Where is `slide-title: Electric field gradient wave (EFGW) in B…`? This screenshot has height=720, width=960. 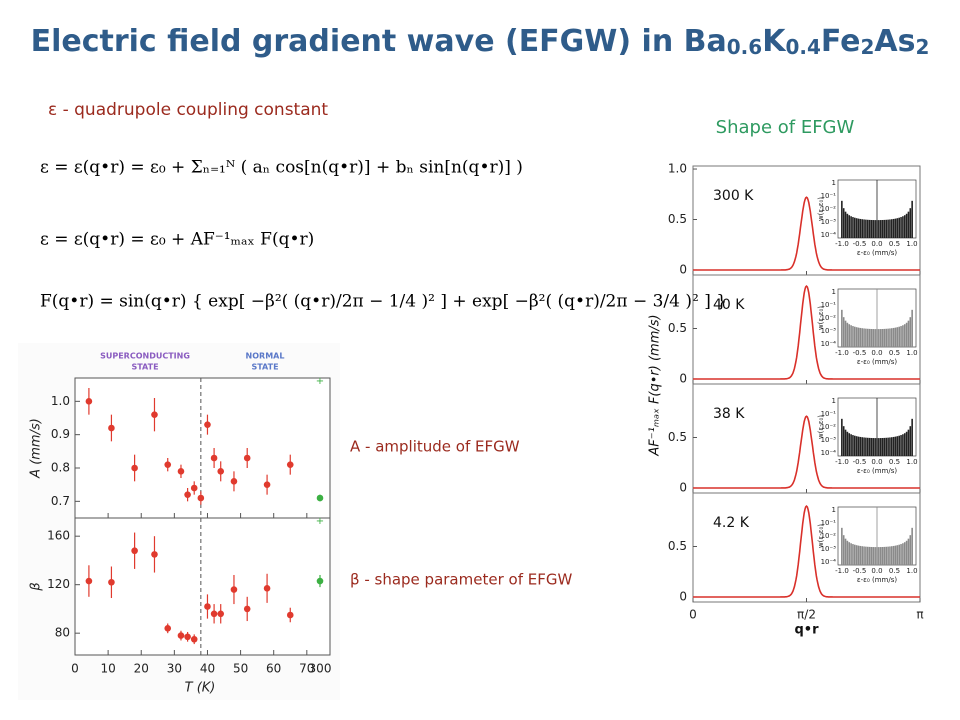
slide-title: Electric field gradient wave (EFGW) in B… is located at coordinates (480, 41).